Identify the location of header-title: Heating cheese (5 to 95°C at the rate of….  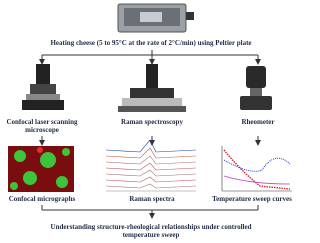
(151, 43).